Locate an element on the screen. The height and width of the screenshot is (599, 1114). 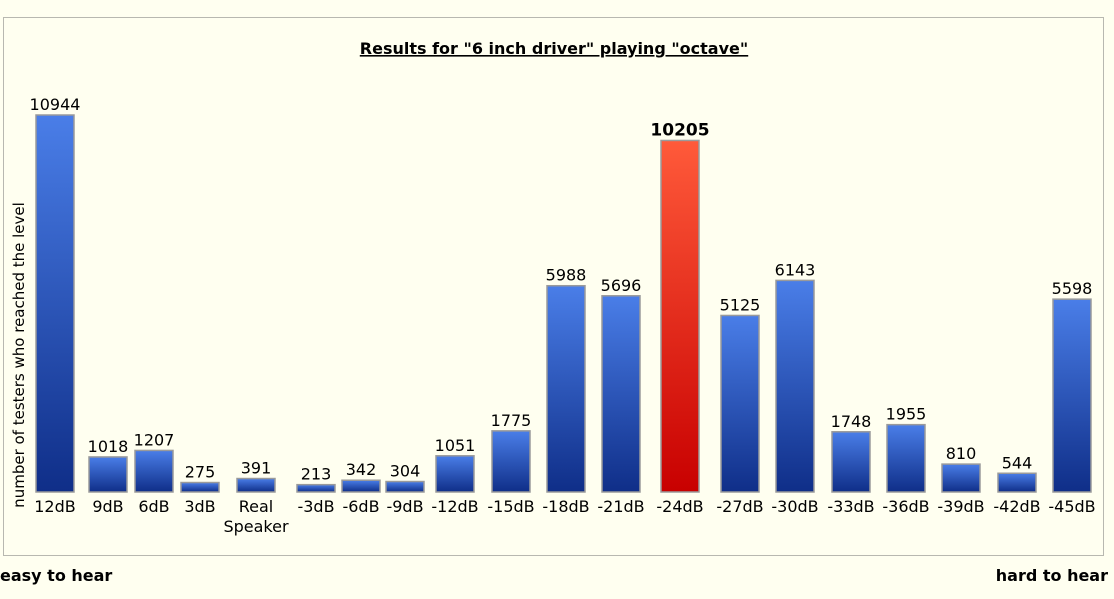
value-label: 6143 is located at coordinates (795, 269).